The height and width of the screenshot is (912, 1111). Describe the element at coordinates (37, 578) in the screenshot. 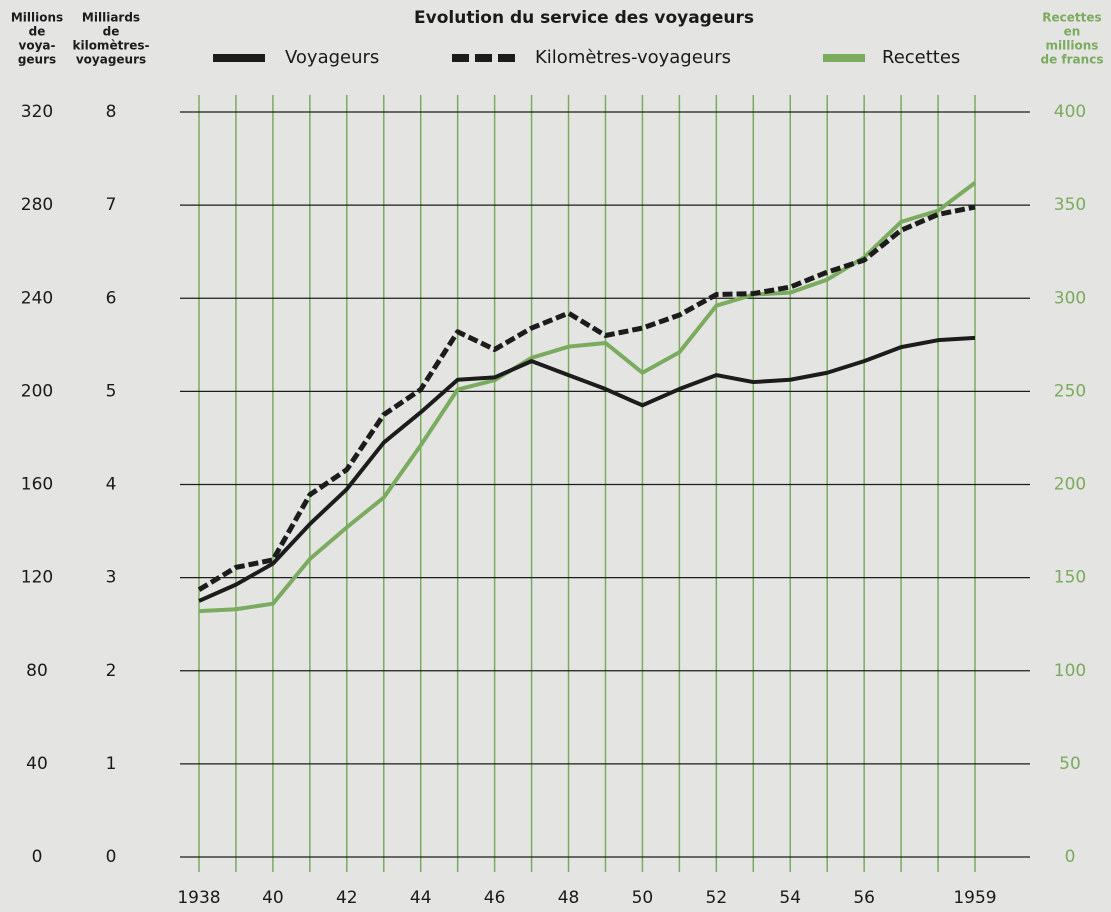

I see `y-tick-label: 120` at that location.